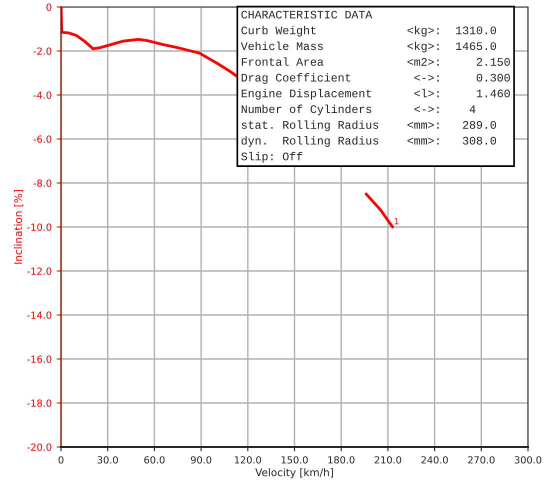 Image resolution: width=548 pixels, height=484 pixels. What do you see at coordinates (295, 460) in the screenshot?
I see `x-tick-label: 150.0` at bounding box center [295, 460].